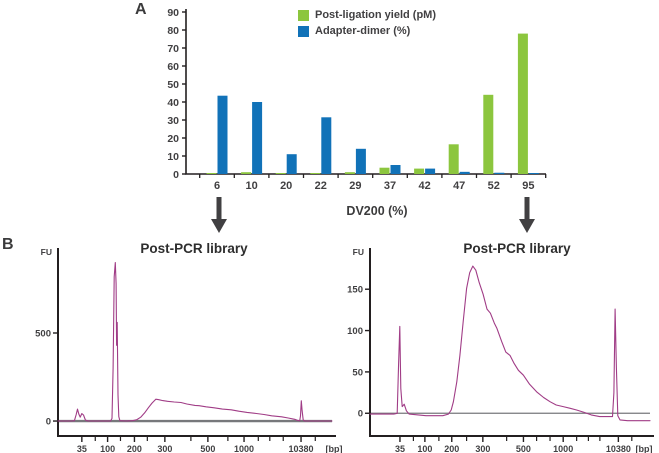 This screenshot has width=659, height=453. Describe the element at coordinates (390, 186) in the screenshot. I see `x-cat-label-37: 37` at that location.